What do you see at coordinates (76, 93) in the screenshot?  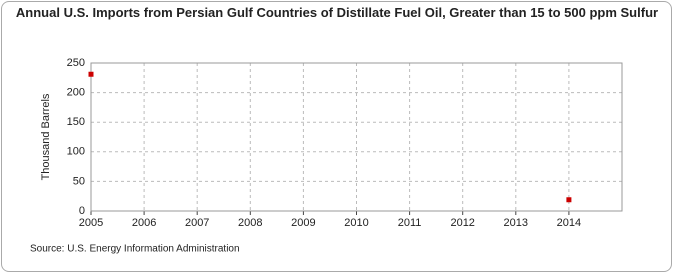 I see `y-tick-label: 200` at bounding box center [76, 93].